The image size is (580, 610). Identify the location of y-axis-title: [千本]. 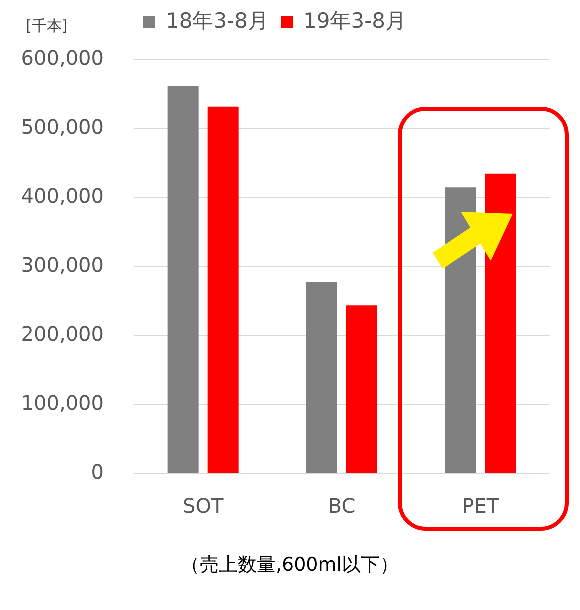
(47, 26).